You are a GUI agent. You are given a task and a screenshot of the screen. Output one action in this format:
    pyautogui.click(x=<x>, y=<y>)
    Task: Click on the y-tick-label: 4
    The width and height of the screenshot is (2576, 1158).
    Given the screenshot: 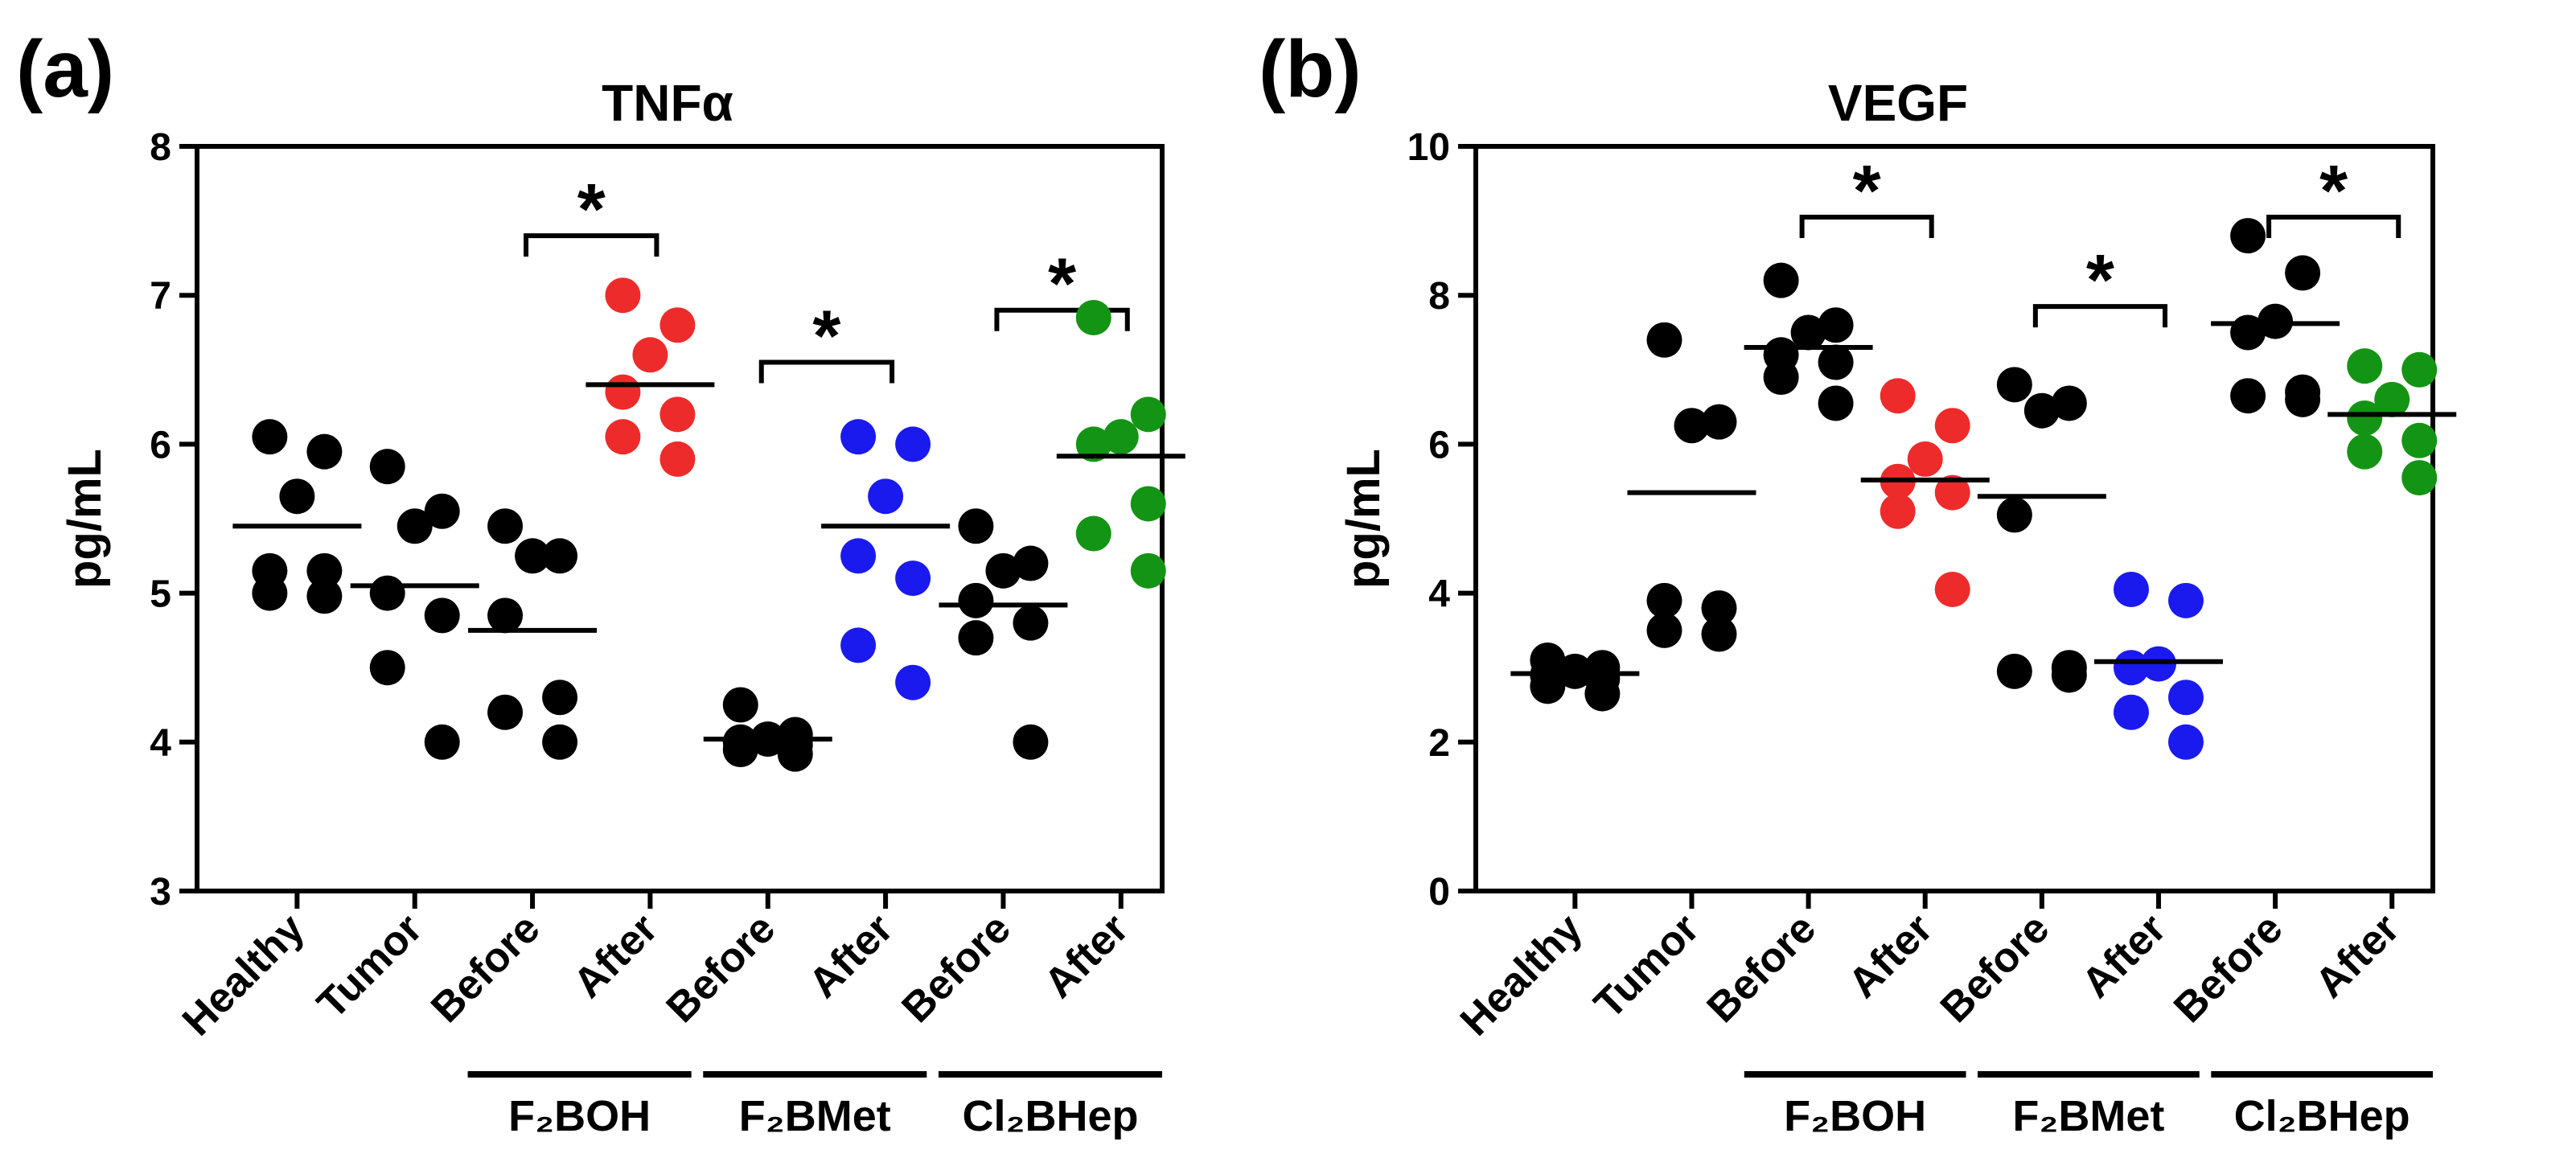 What is the action you would take?
    pyautogui.click(x=160, y=743)
    